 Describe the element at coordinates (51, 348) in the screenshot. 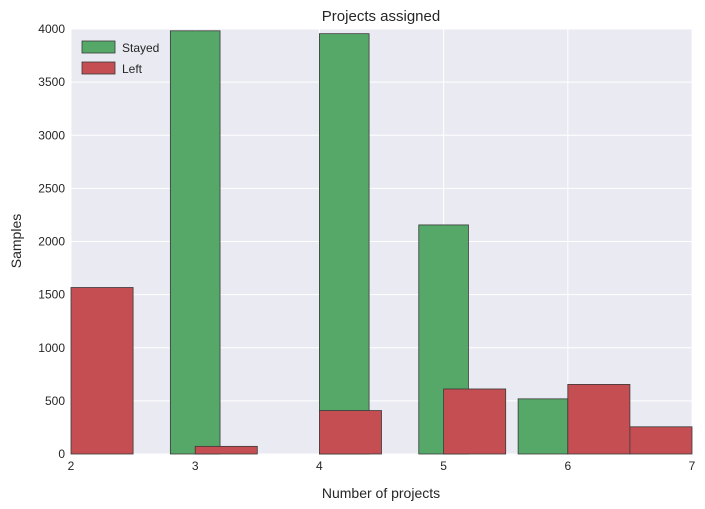

I see `y-tick-label: 1000` at that location.